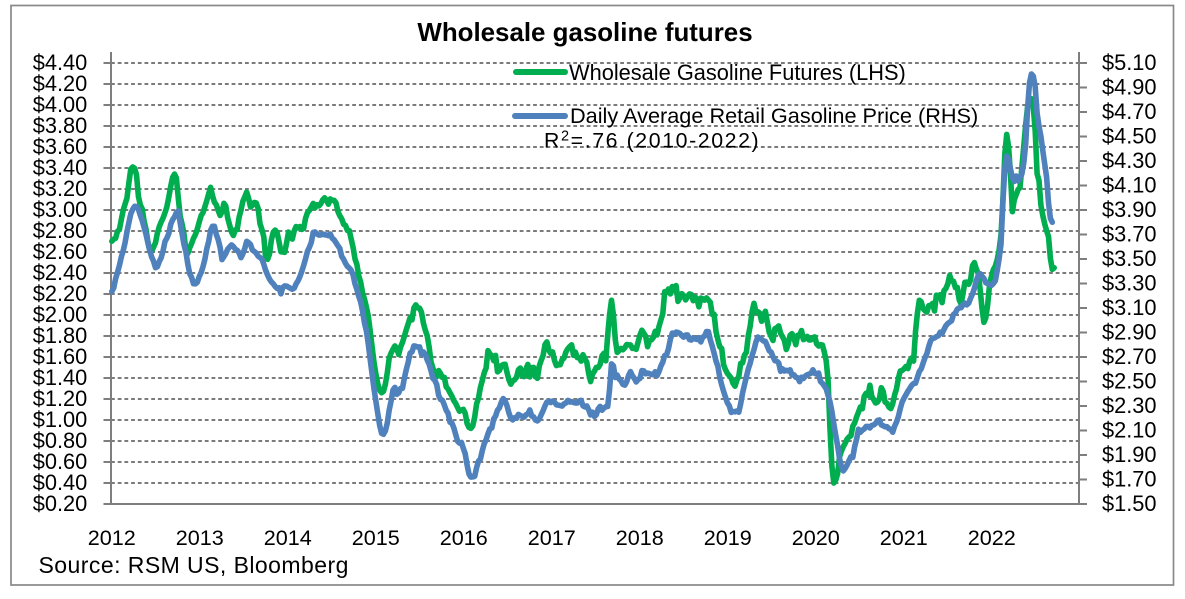 Image resolution: width=1185 pixels, height=599 pixels. I want to click on svg-text: $1.20, so click(60, 398).